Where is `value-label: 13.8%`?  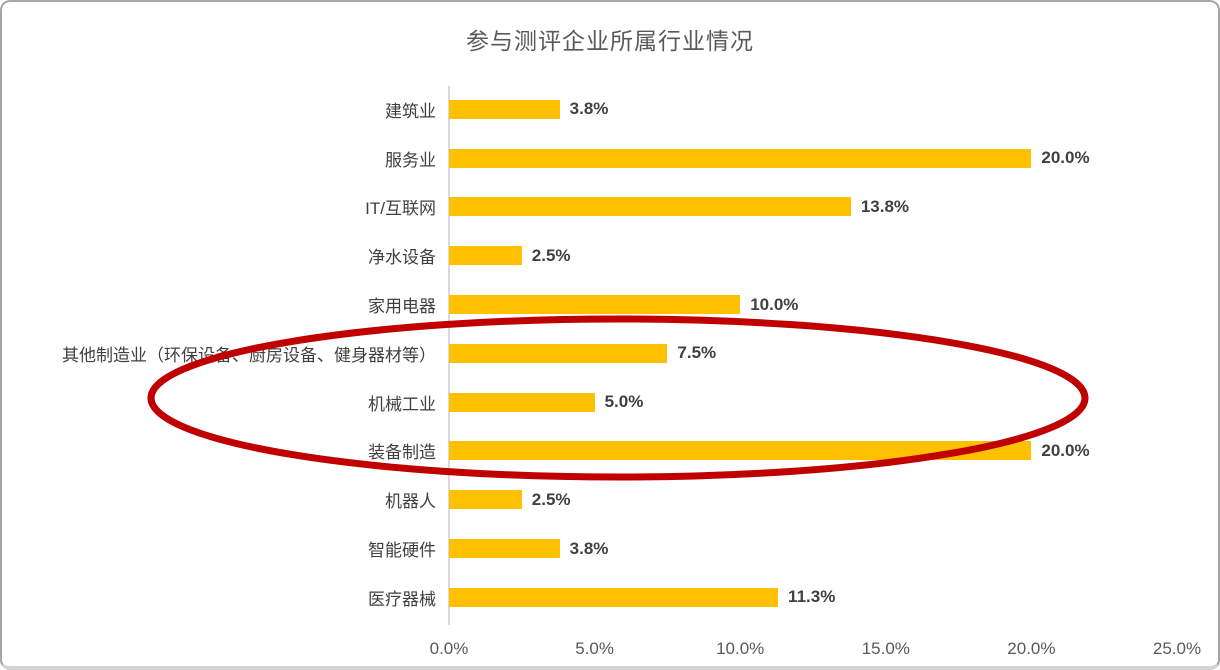 value-label: 13.8% is located at coordinates (885, 206).